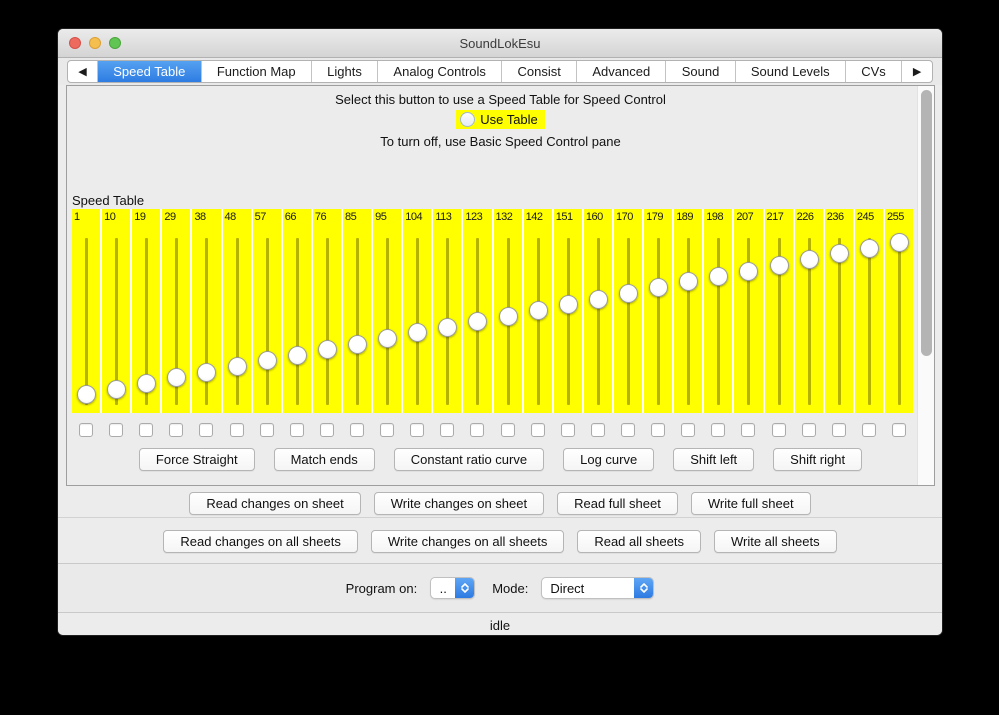 This screenshot has height=715, width=999. What do you see at coordinates (540, 71) in the screenshot?
I see `tab-consist: Consist` at bounding box center [540, 71].